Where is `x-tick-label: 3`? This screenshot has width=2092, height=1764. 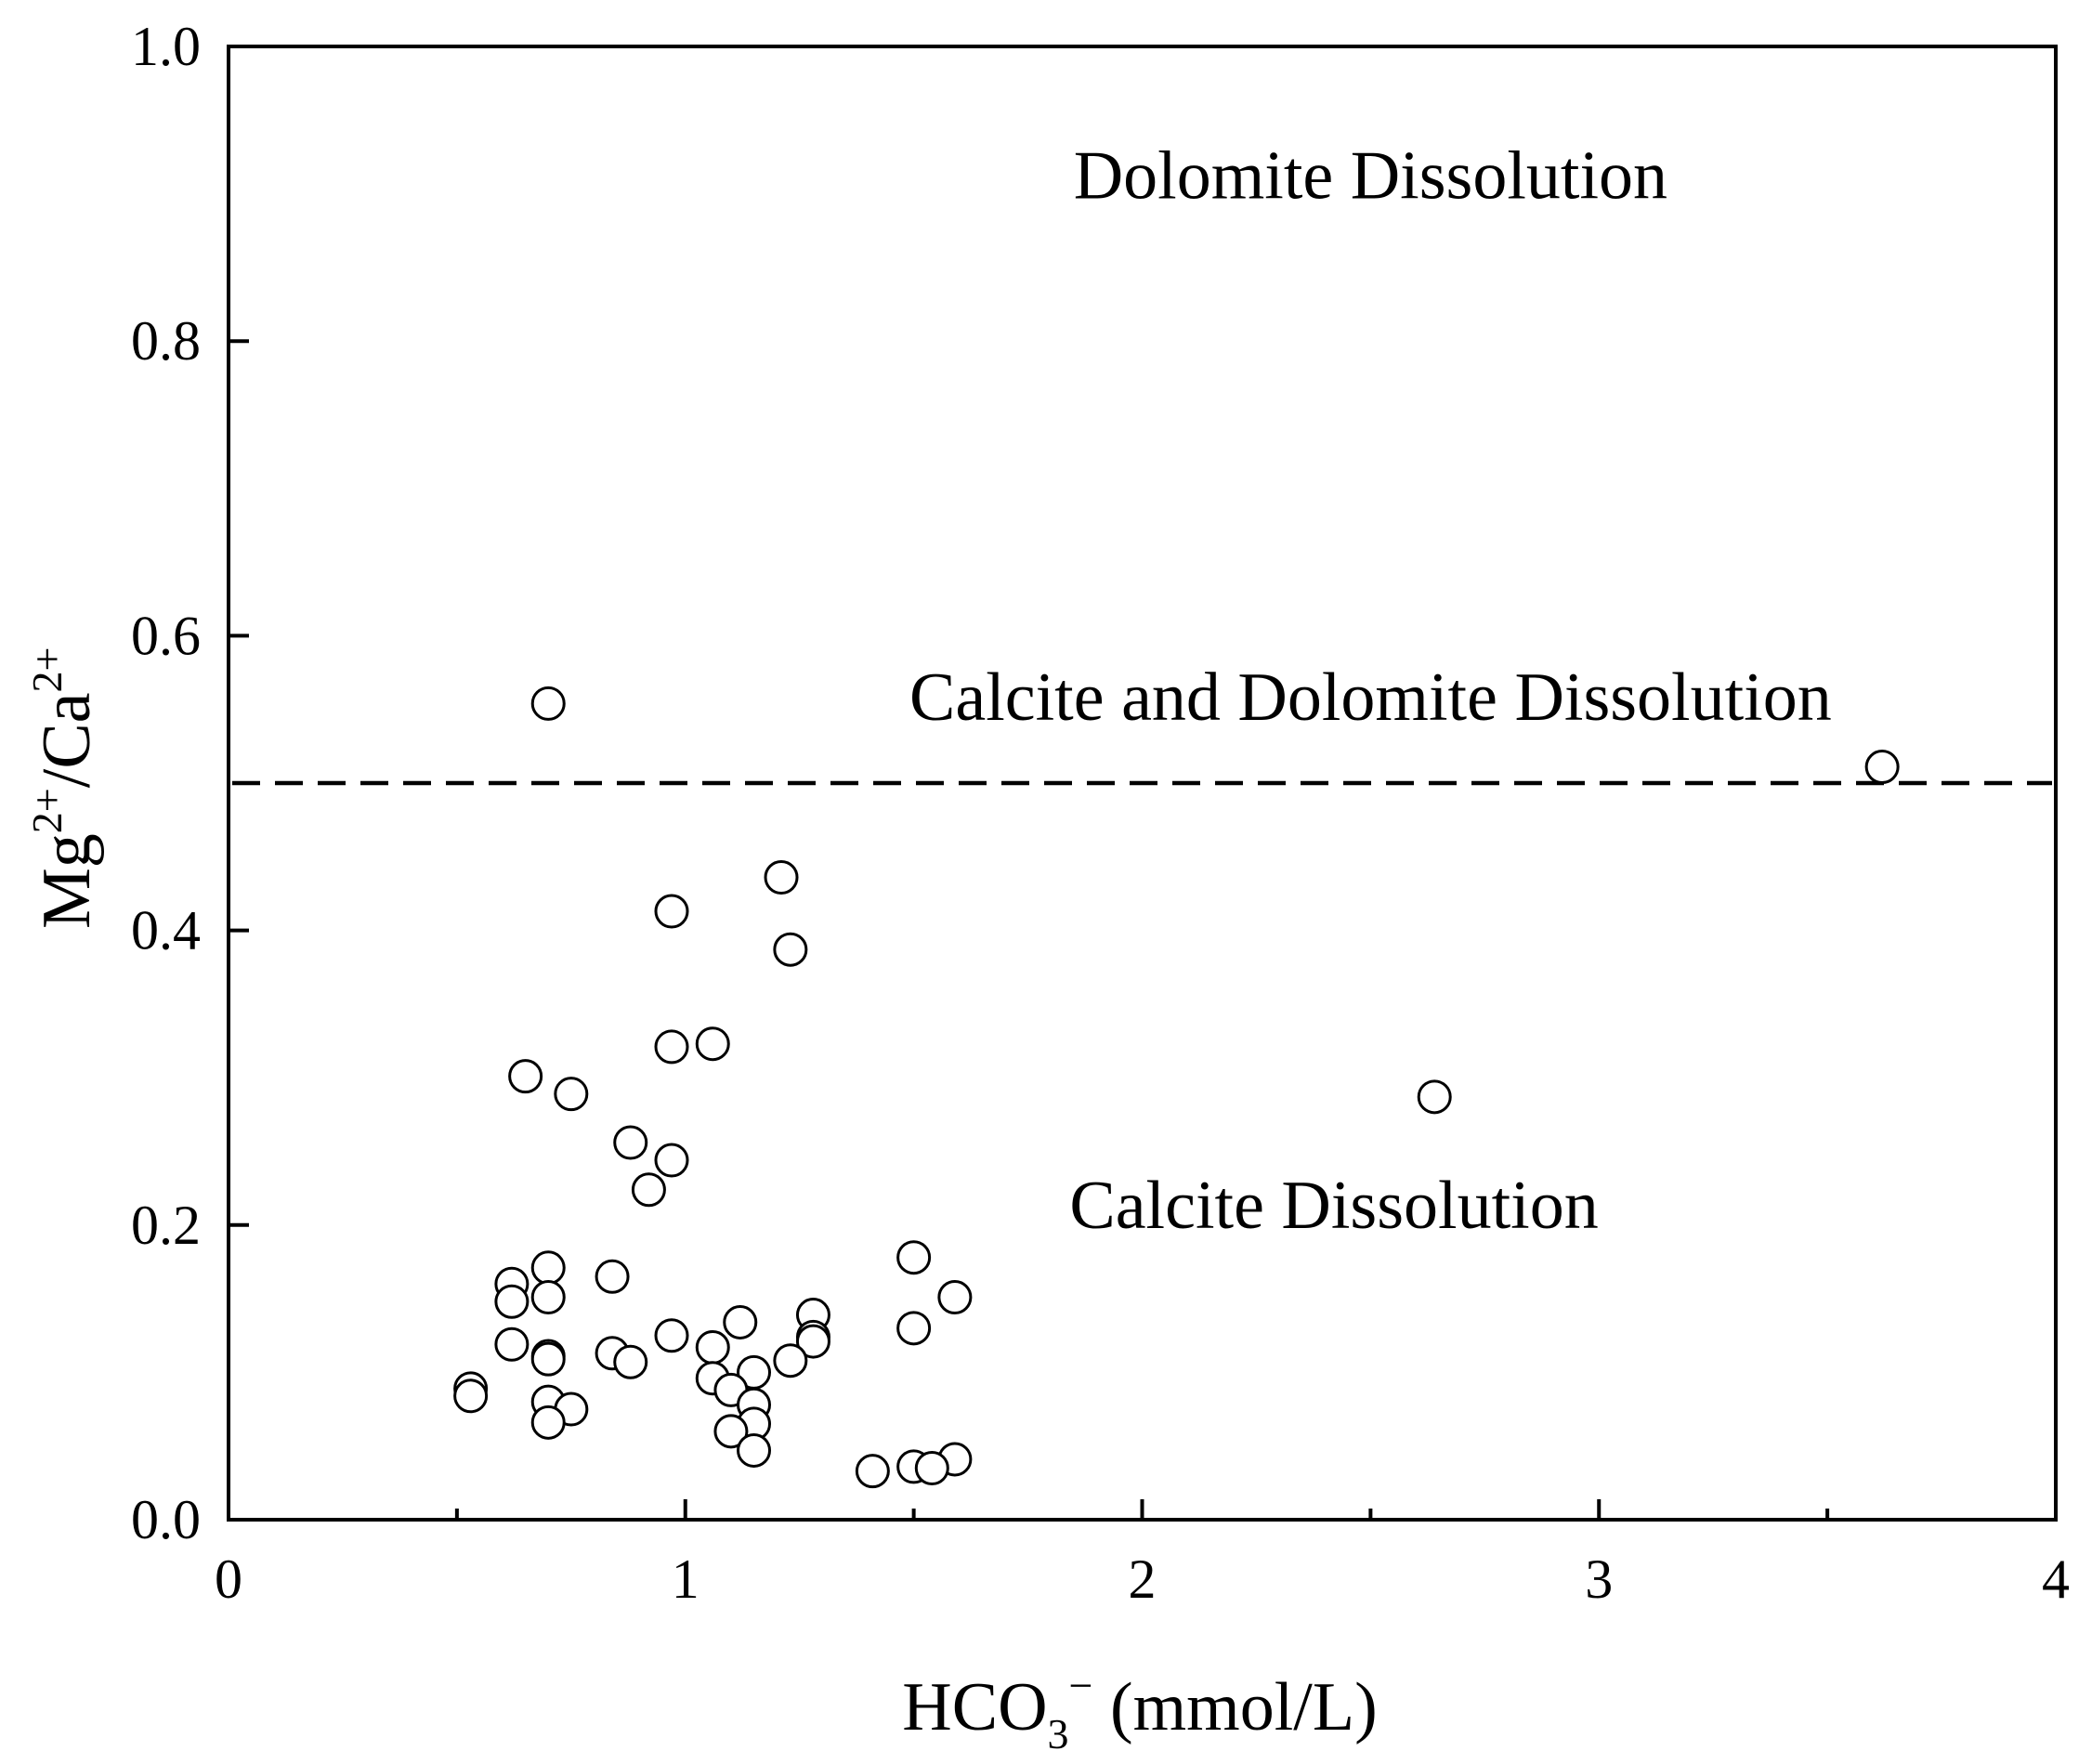
x-tick-label: 3 is located at coordinates (1599, 1579).